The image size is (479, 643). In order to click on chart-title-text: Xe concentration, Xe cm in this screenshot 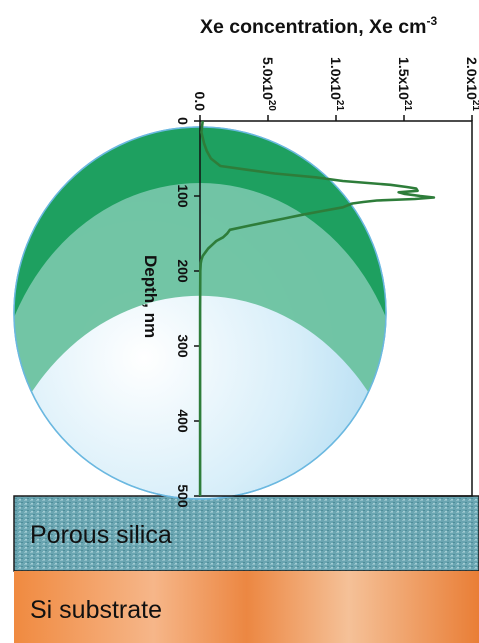, I will do `click(313, 27)`.